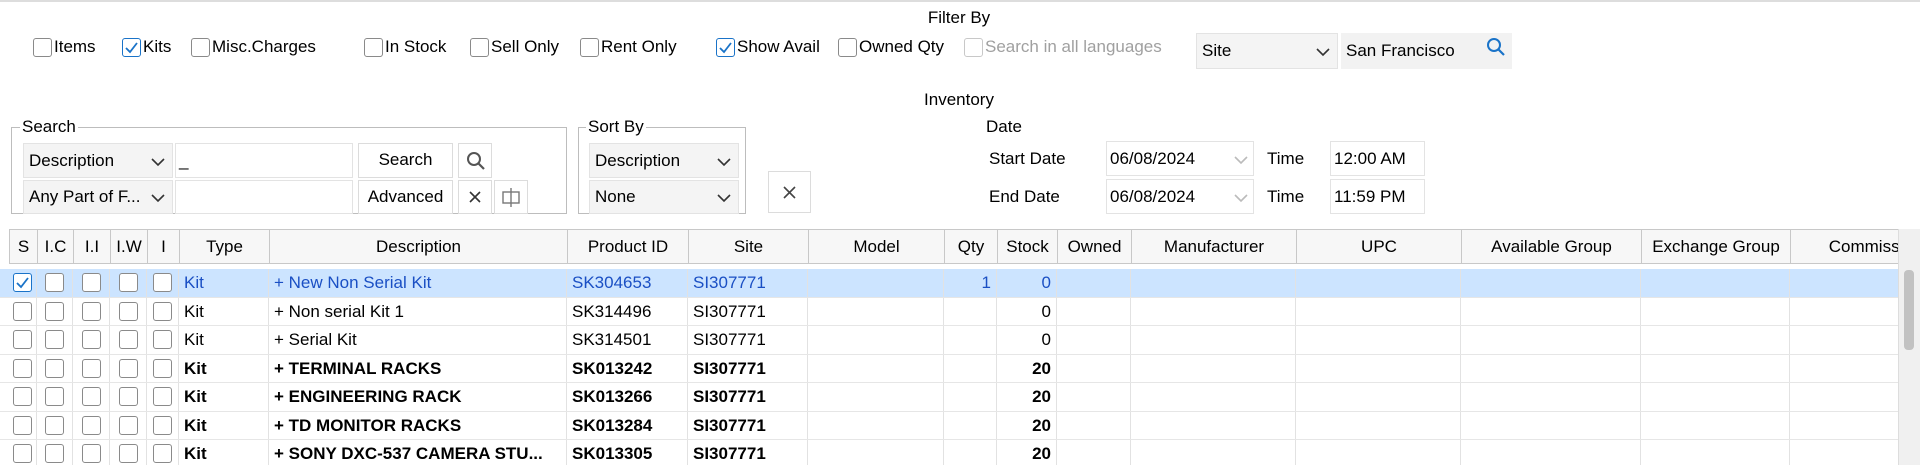 The height and width of the screenshot is (465, 1920). I want to click on site-dropdown: Site, so click(1267, 51).